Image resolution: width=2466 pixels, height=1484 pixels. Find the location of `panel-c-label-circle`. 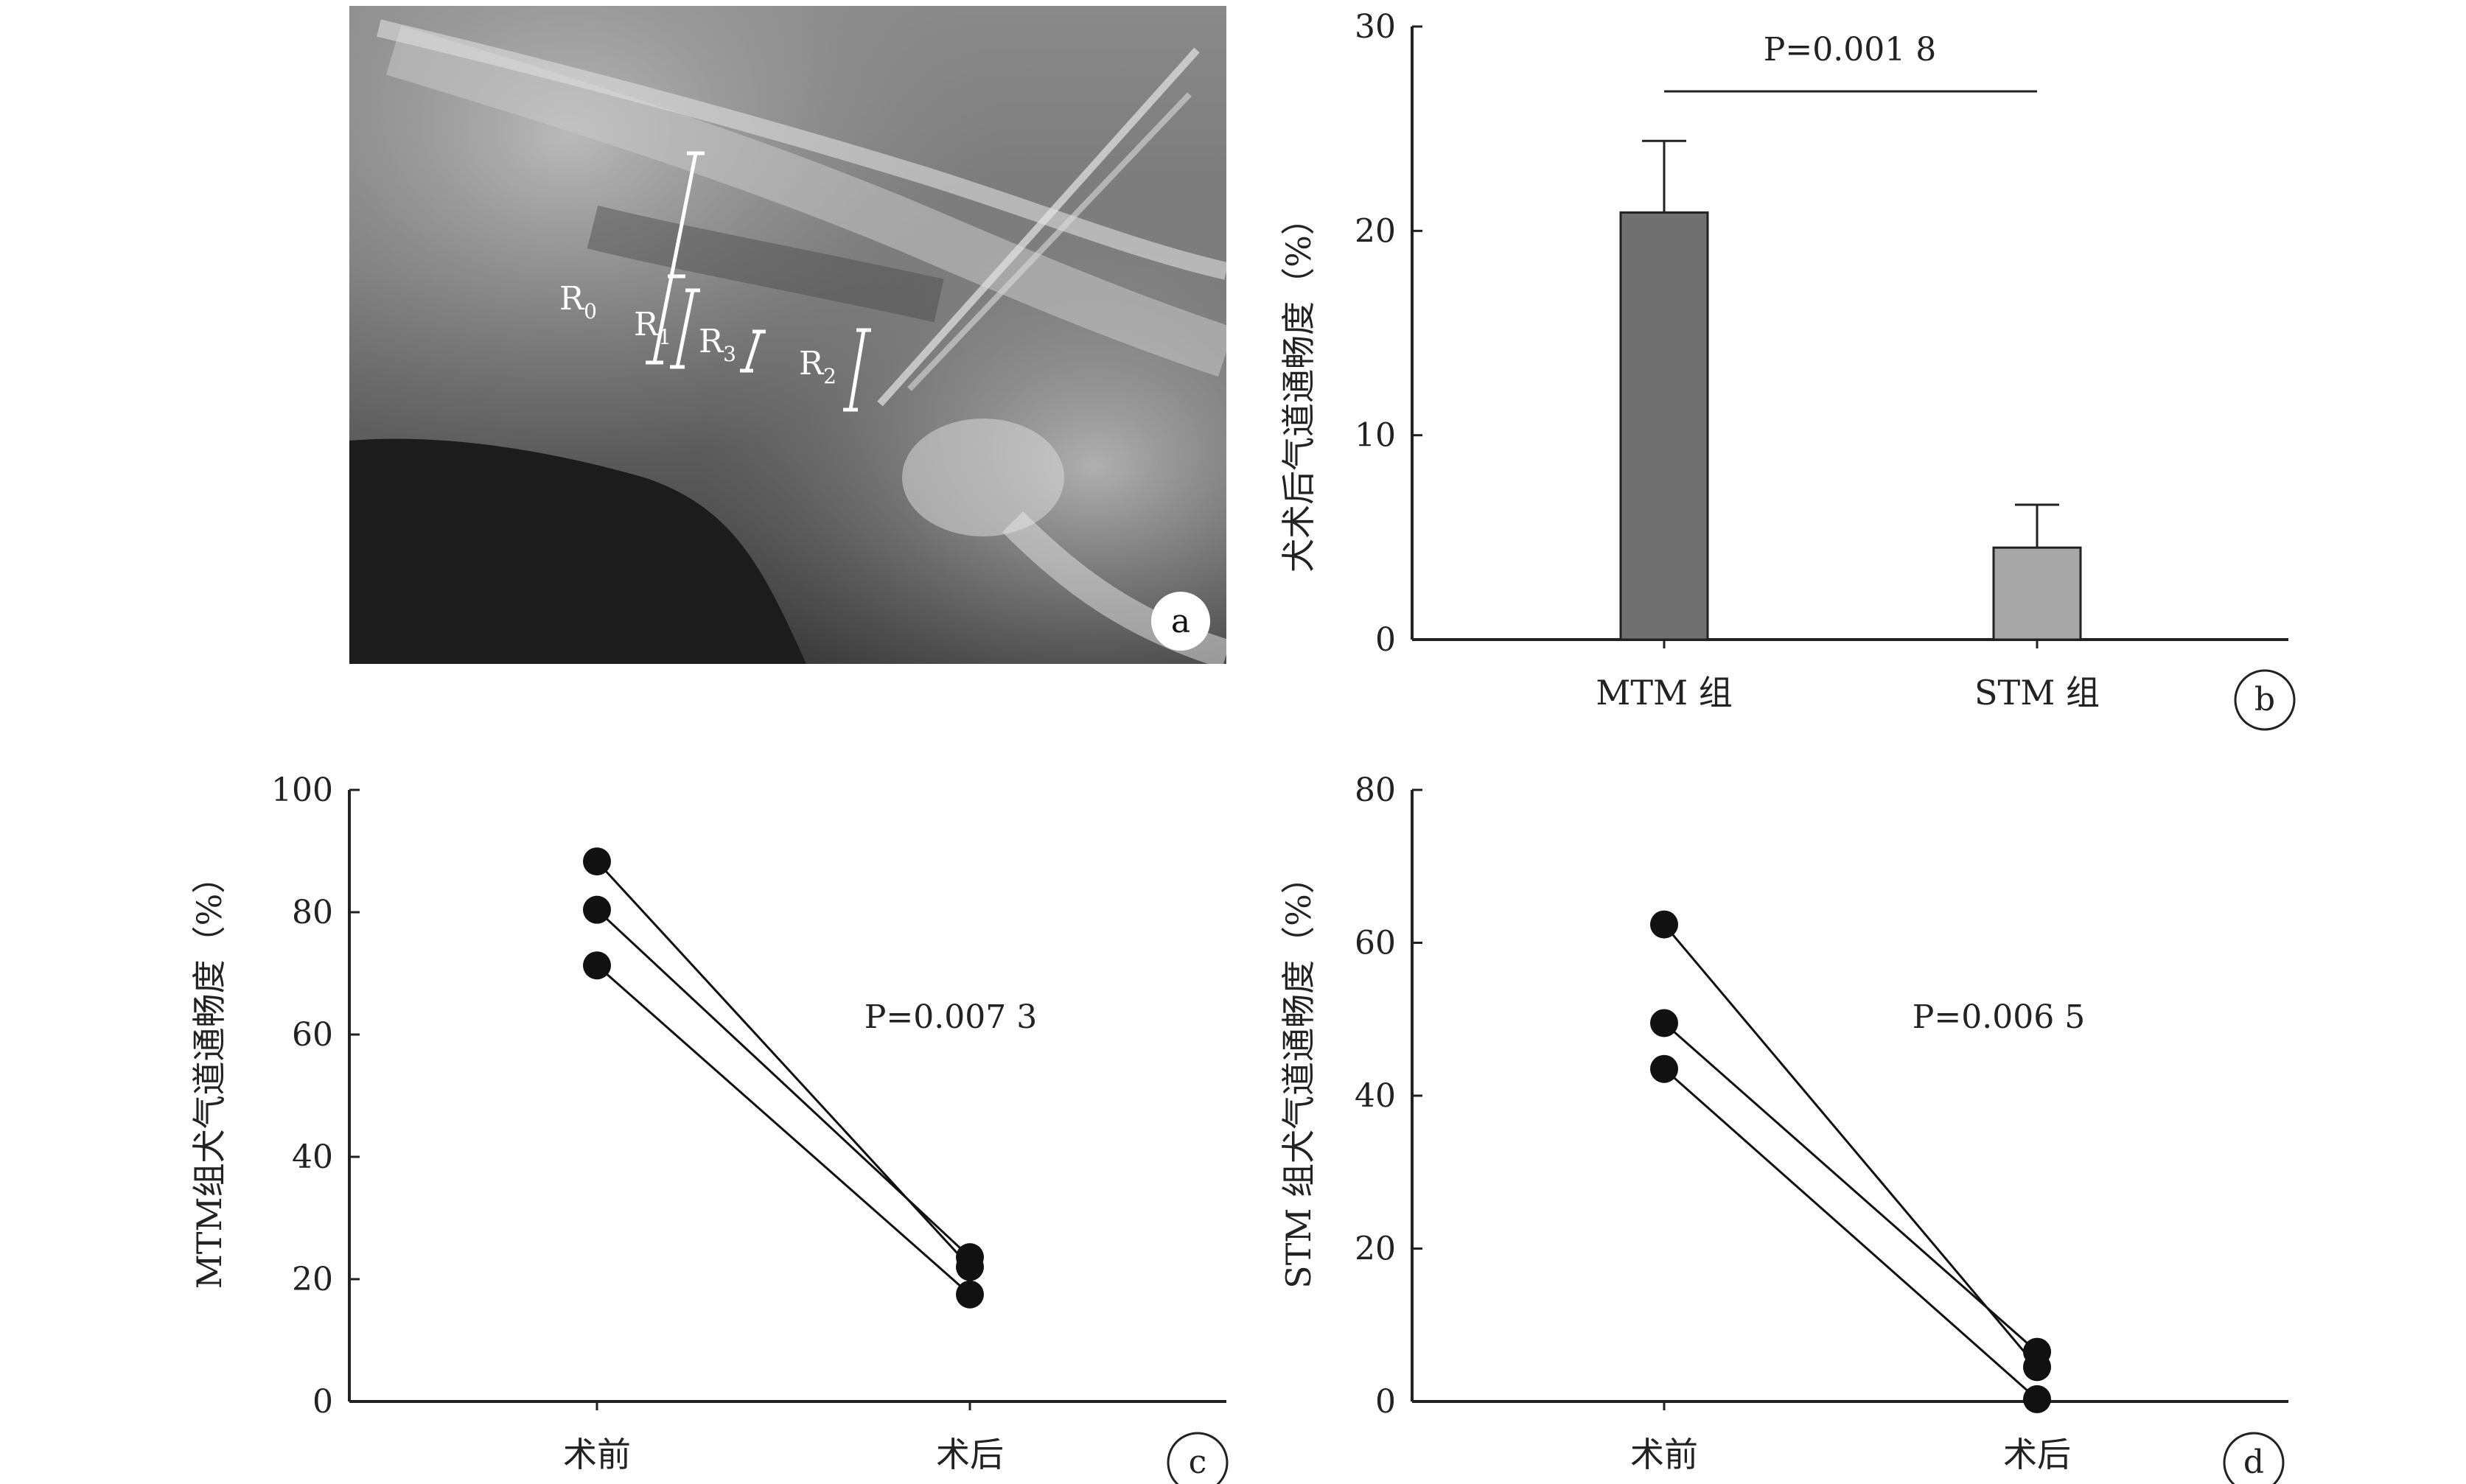

panel-c-label-circle is located at coordinates (1198, 1458).